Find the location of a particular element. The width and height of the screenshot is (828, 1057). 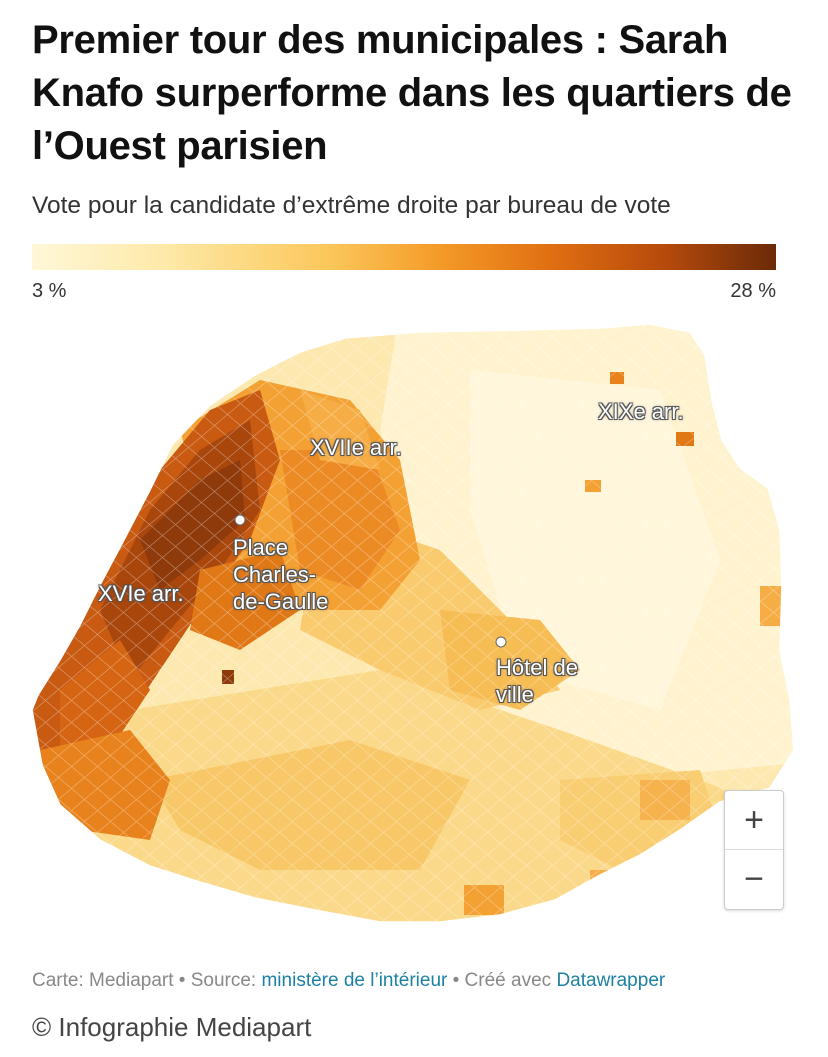

hotel-de-ville-marker is located at coordinates (501, 642).